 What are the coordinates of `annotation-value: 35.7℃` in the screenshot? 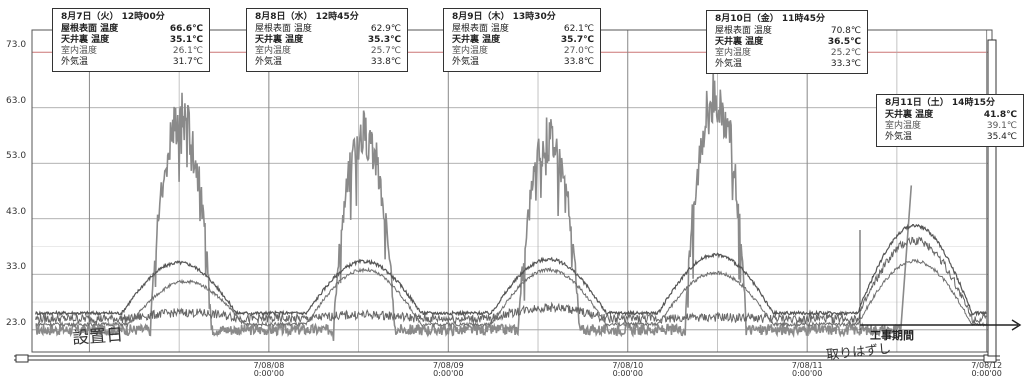 It's located at (577, 40).